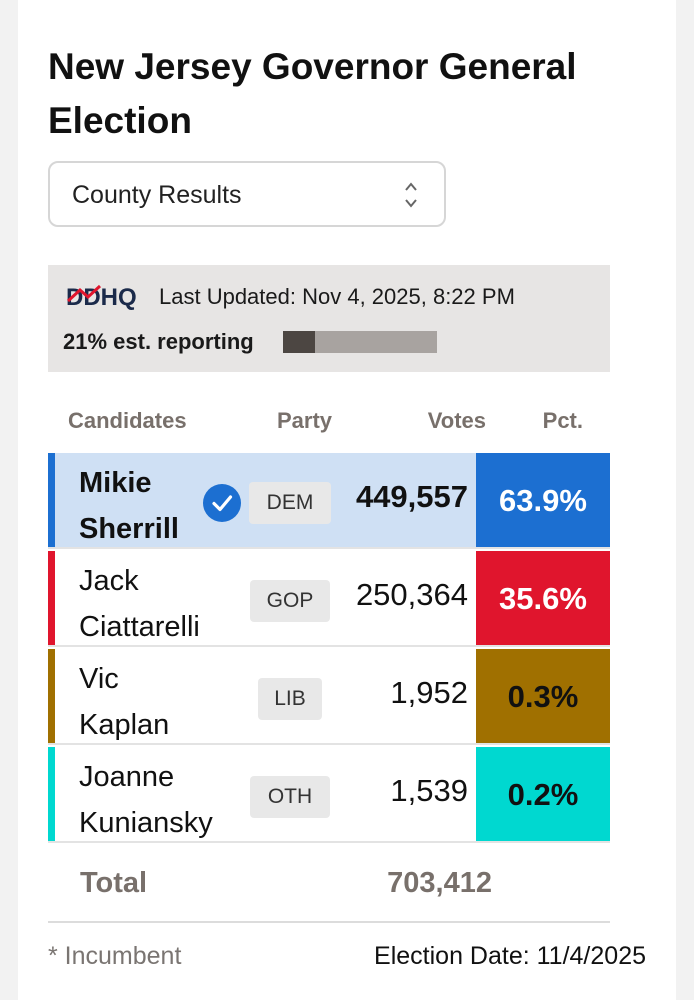 This screenshot has height=1000, width=694. What do you see at coordinates (337, 296) in the screenshot?
I see `last-updated-text: Last Updated: Nov 4, 2025, 8:22 PM` at bounding box center [337, 296].